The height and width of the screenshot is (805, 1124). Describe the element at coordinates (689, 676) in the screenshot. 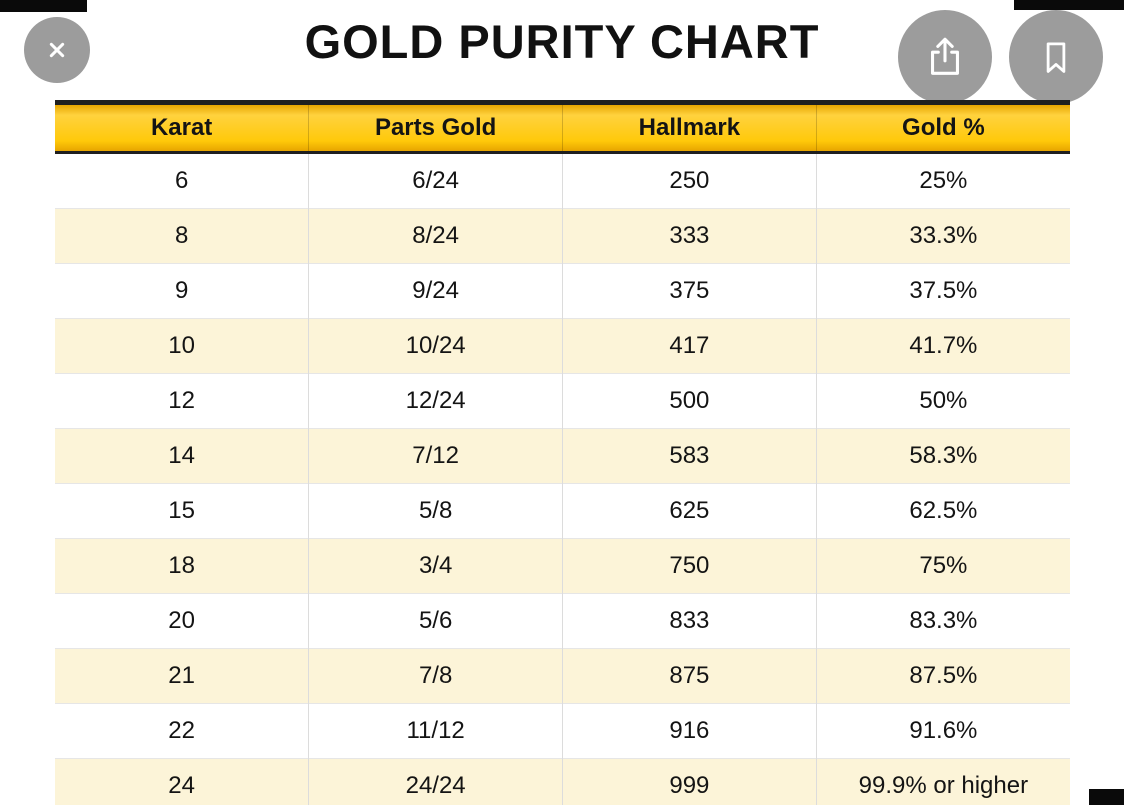

I see `table-cell: 875` at that location.